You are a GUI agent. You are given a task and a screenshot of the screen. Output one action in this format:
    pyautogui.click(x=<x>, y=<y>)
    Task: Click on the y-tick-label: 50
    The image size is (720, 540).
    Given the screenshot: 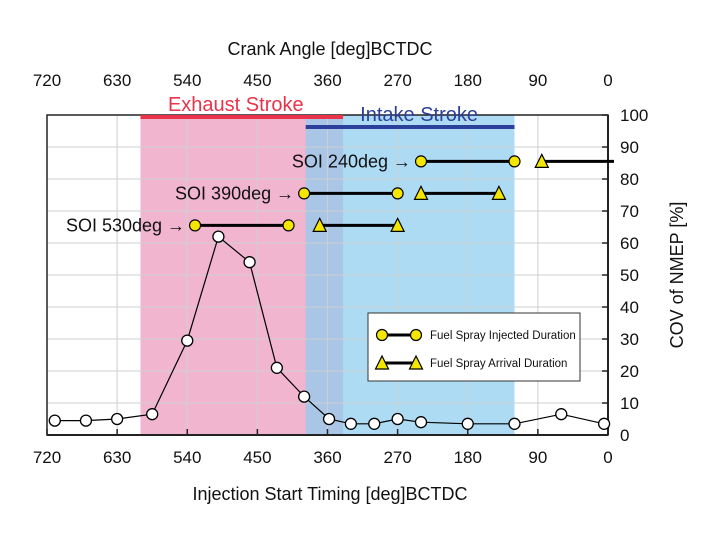 What is the action you would take?
    pyautogui.click(x=629, y=275)
    